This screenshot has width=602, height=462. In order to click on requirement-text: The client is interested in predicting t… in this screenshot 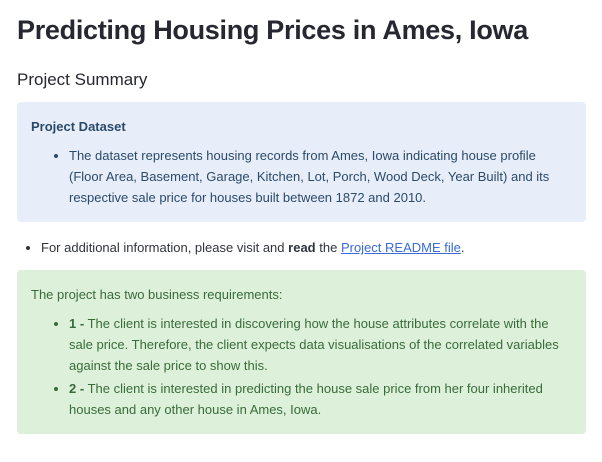, I will do `click(306, 399)`.